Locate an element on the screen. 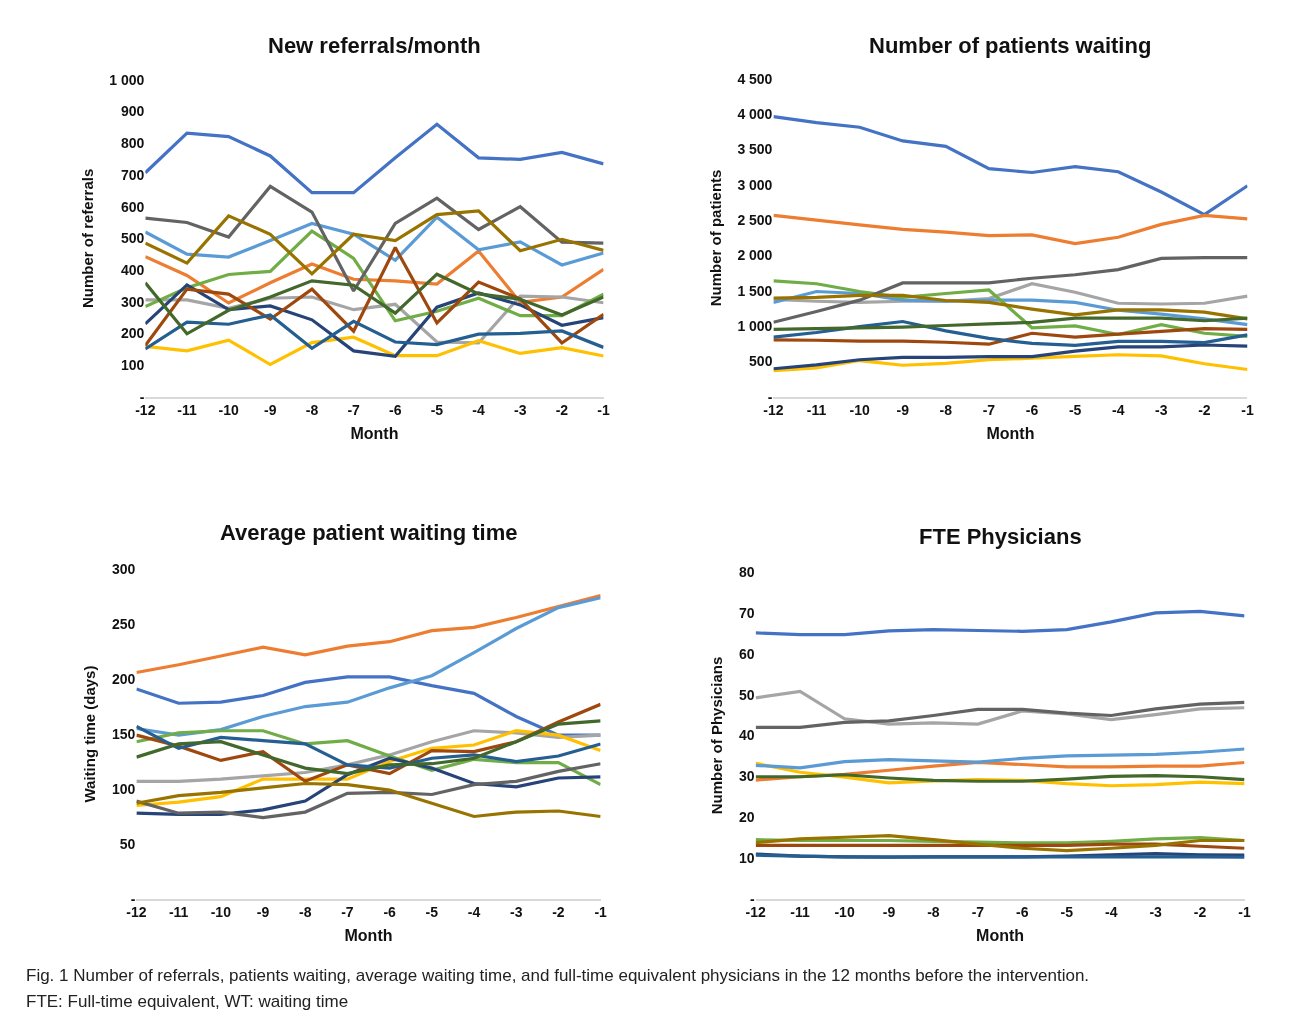  y-axis-title: Number of Physicians is located at coordinates (717, 735).